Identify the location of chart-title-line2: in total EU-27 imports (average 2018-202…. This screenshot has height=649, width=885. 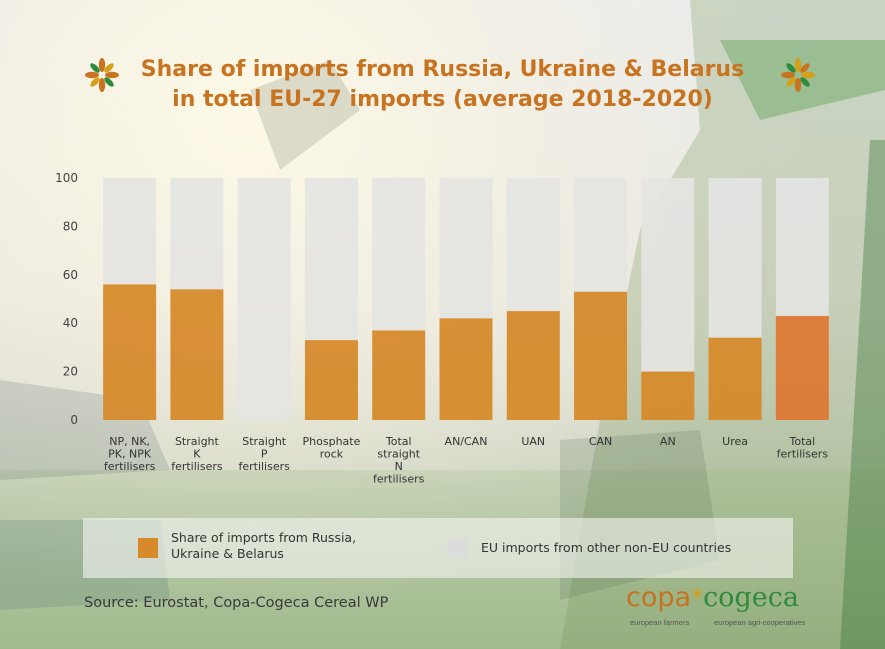
(442, 99).